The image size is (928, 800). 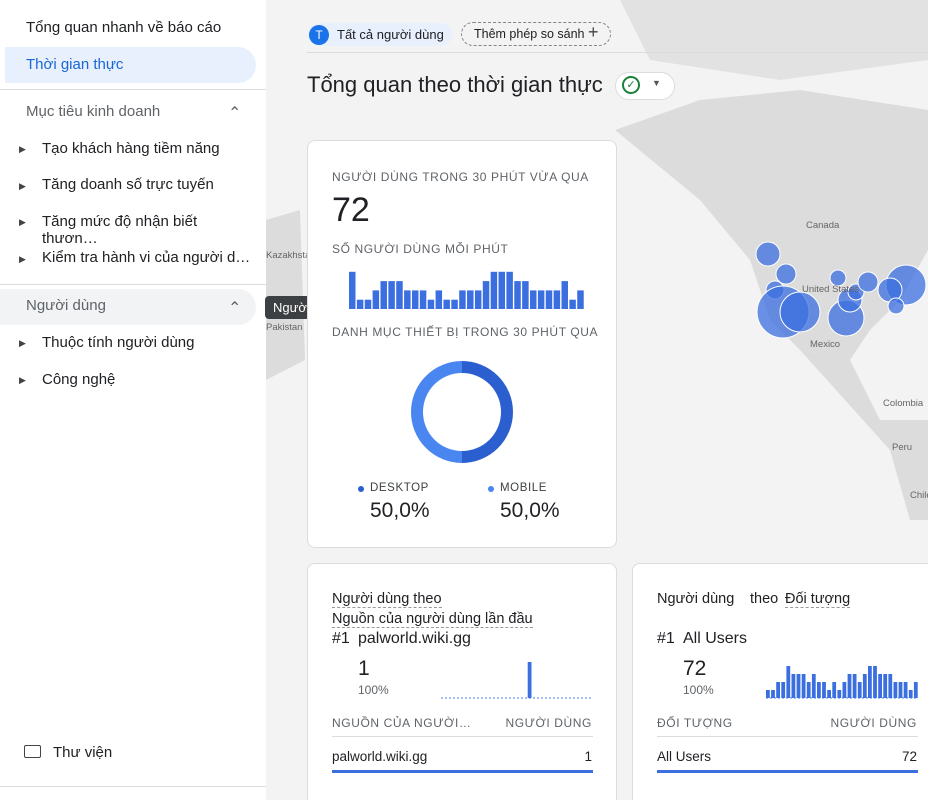 What do you see at coordinates (131, 148) in the screenshot?
I see `nav-item: Tạo khách hàng tiềm năng` at bounding box center [131, 148].